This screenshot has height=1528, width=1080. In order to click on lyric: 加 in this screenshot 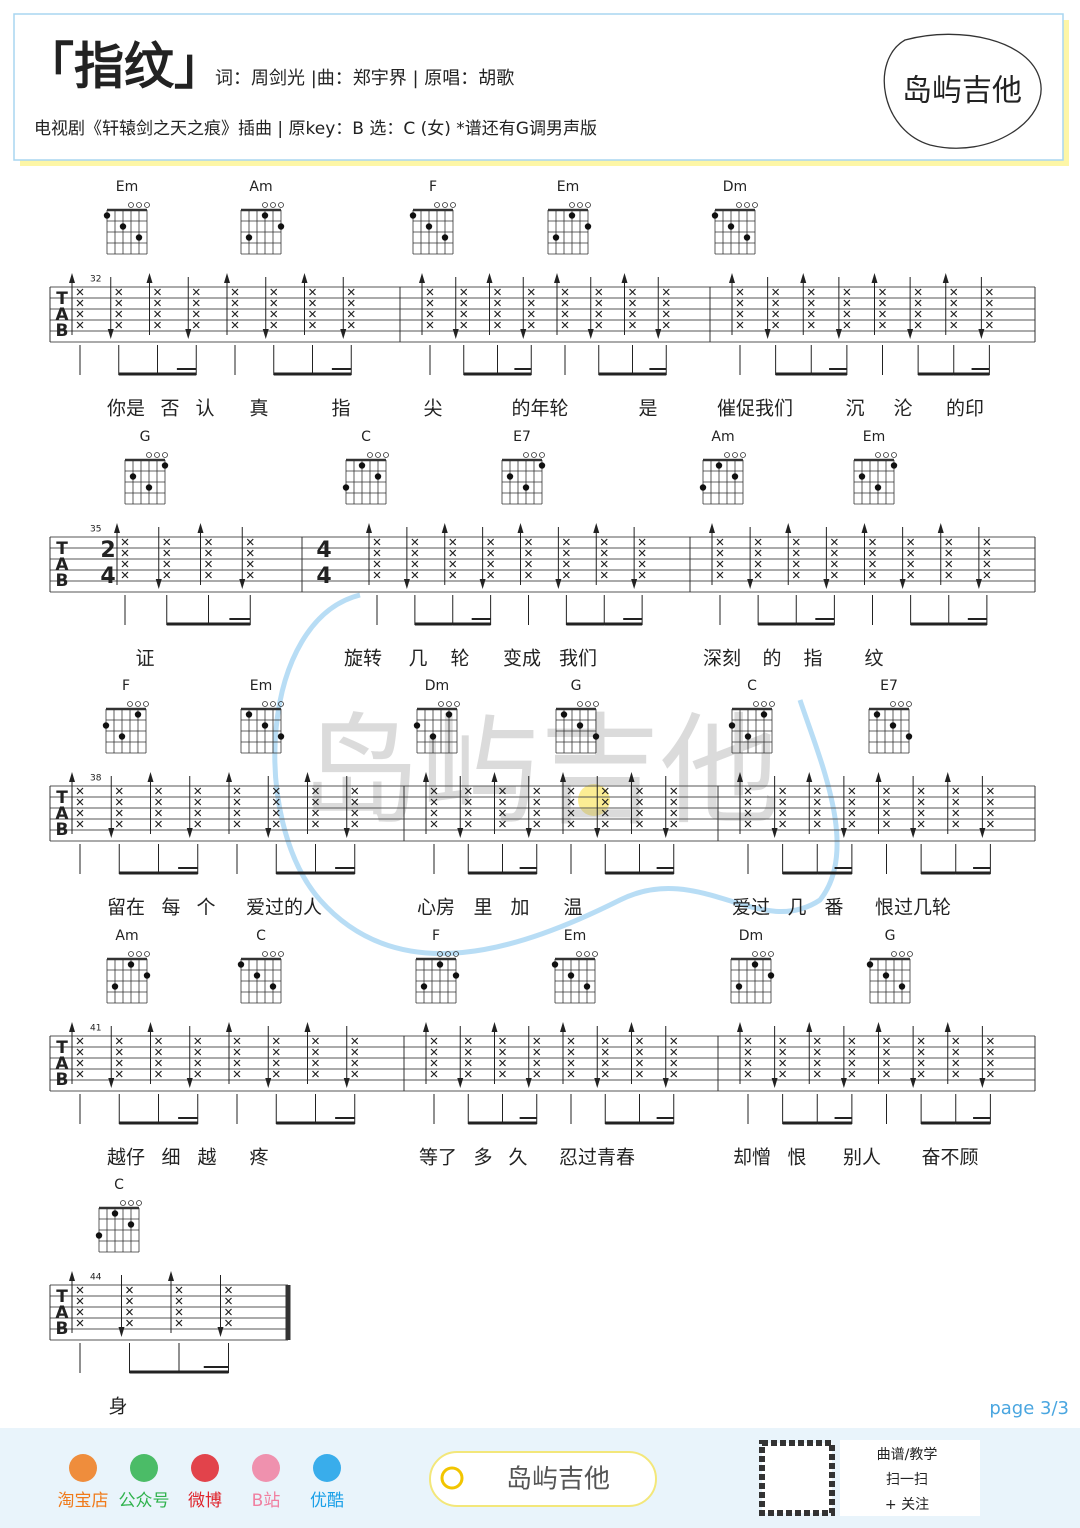, I will do `click(519, 908)`.